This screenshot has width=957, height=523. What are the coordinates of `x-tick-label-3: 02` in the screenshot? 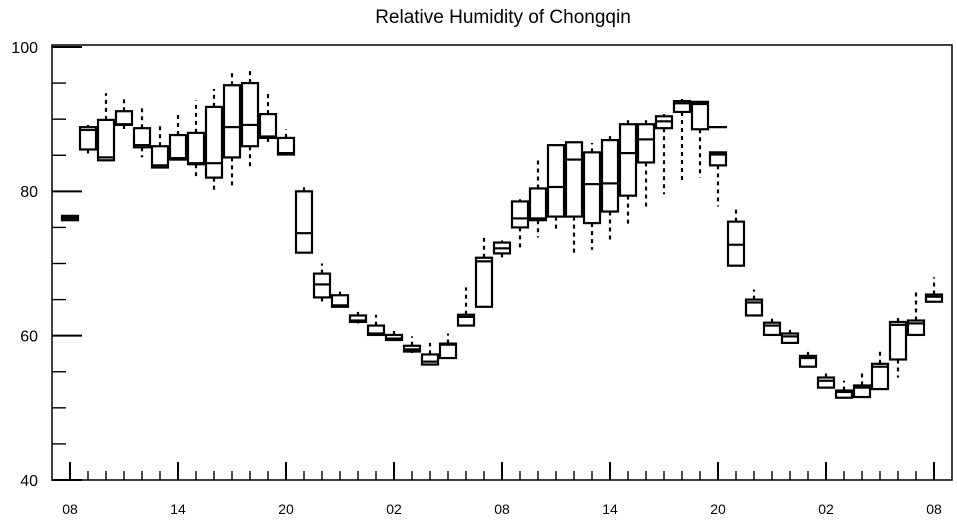 It's located at (394, 509).